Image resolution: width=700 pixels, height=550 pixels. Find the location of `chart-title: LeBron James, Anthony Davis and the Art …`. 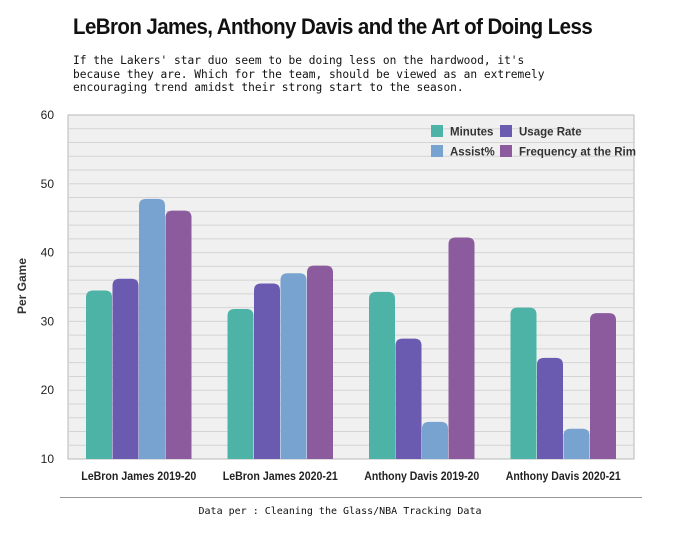

chart-title: LeBron James, Anthony Davis and the Art … is located at coordinates (333, 26).